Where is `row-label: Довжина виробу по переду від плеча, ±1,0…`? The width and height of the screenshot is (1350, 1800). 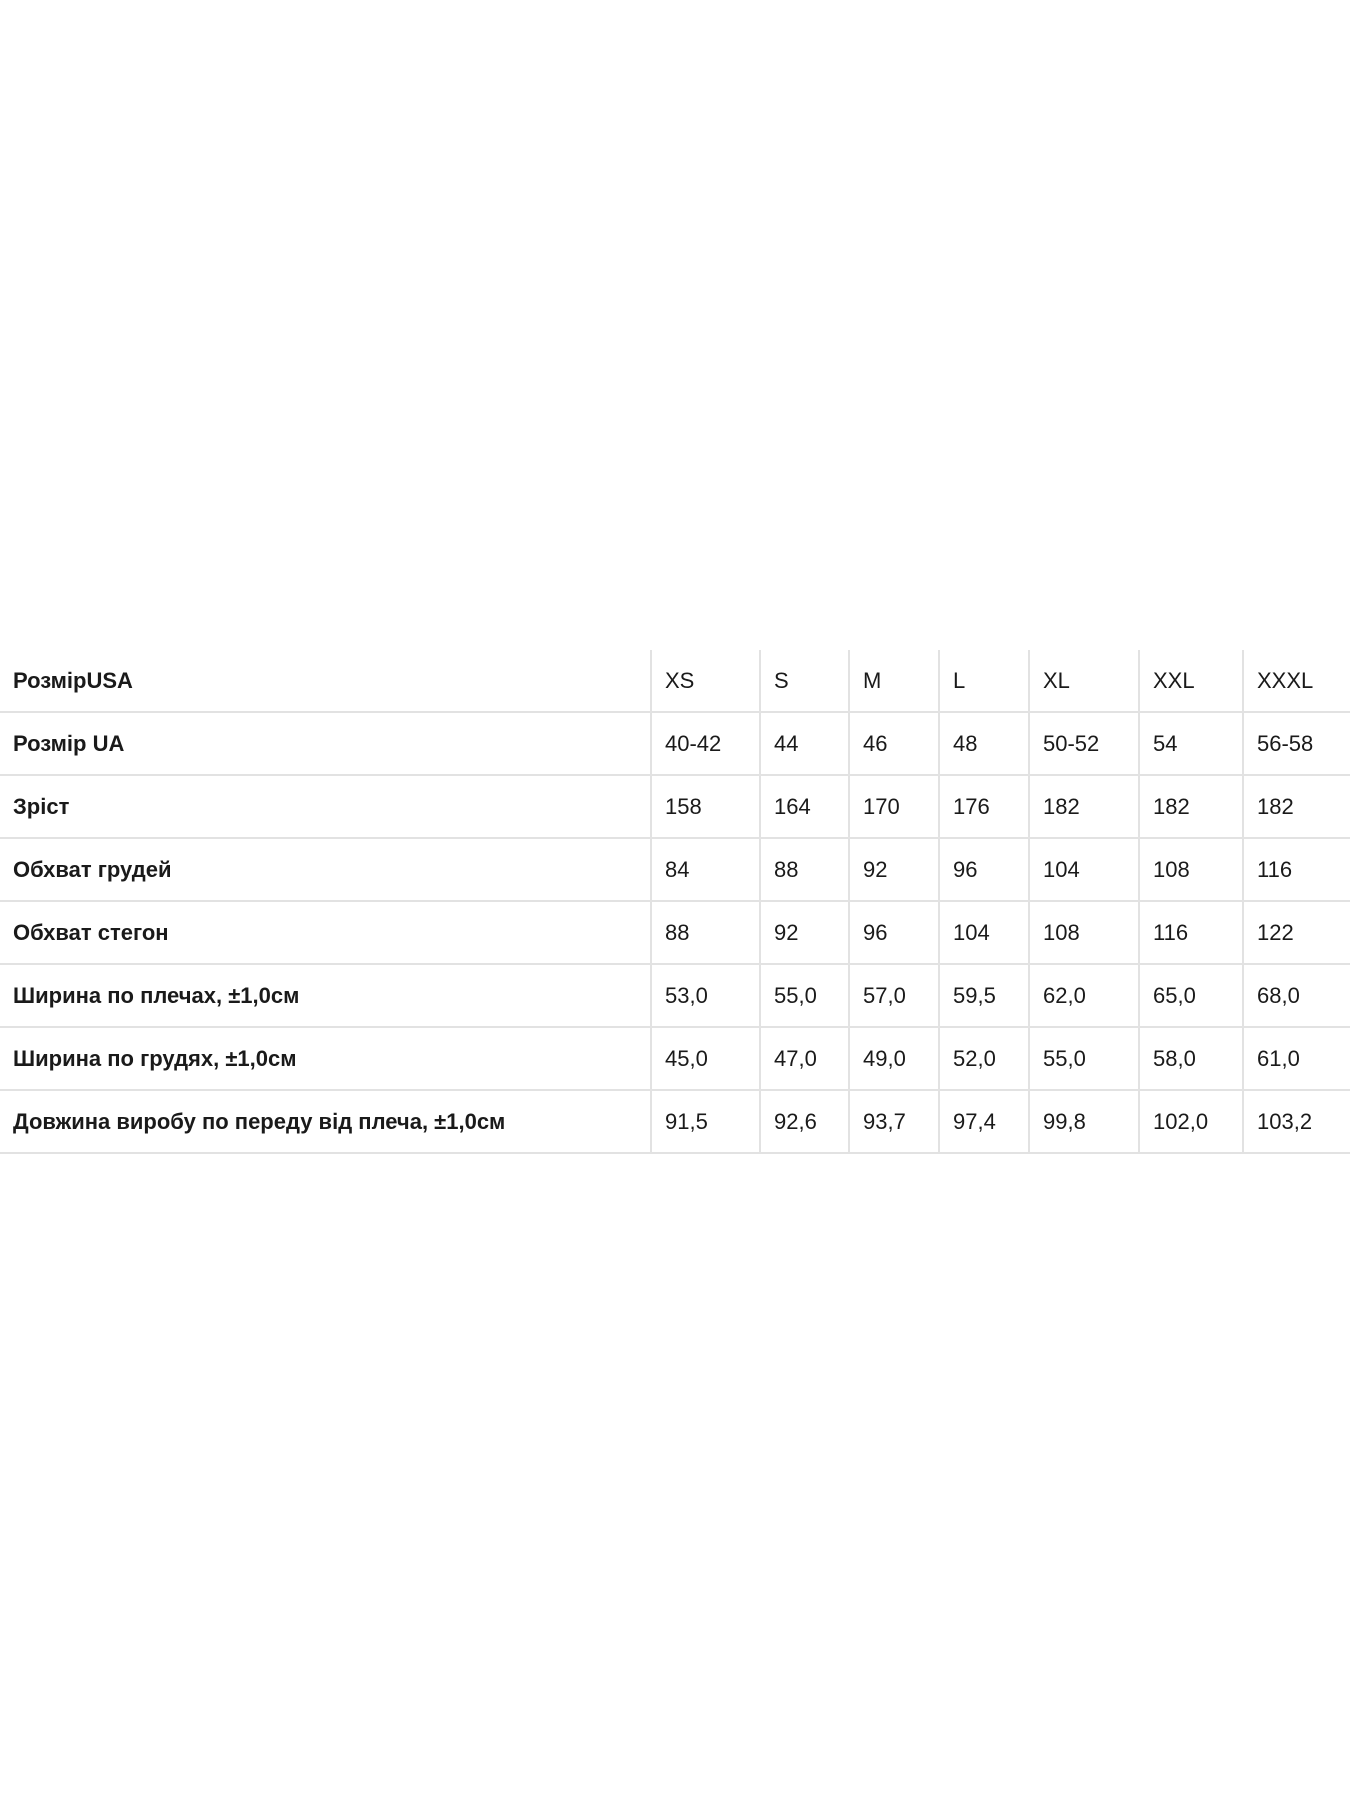 row-label: Довжина виробу по переду від плеча, ±1,0… is located at coordinates (325, 1122).